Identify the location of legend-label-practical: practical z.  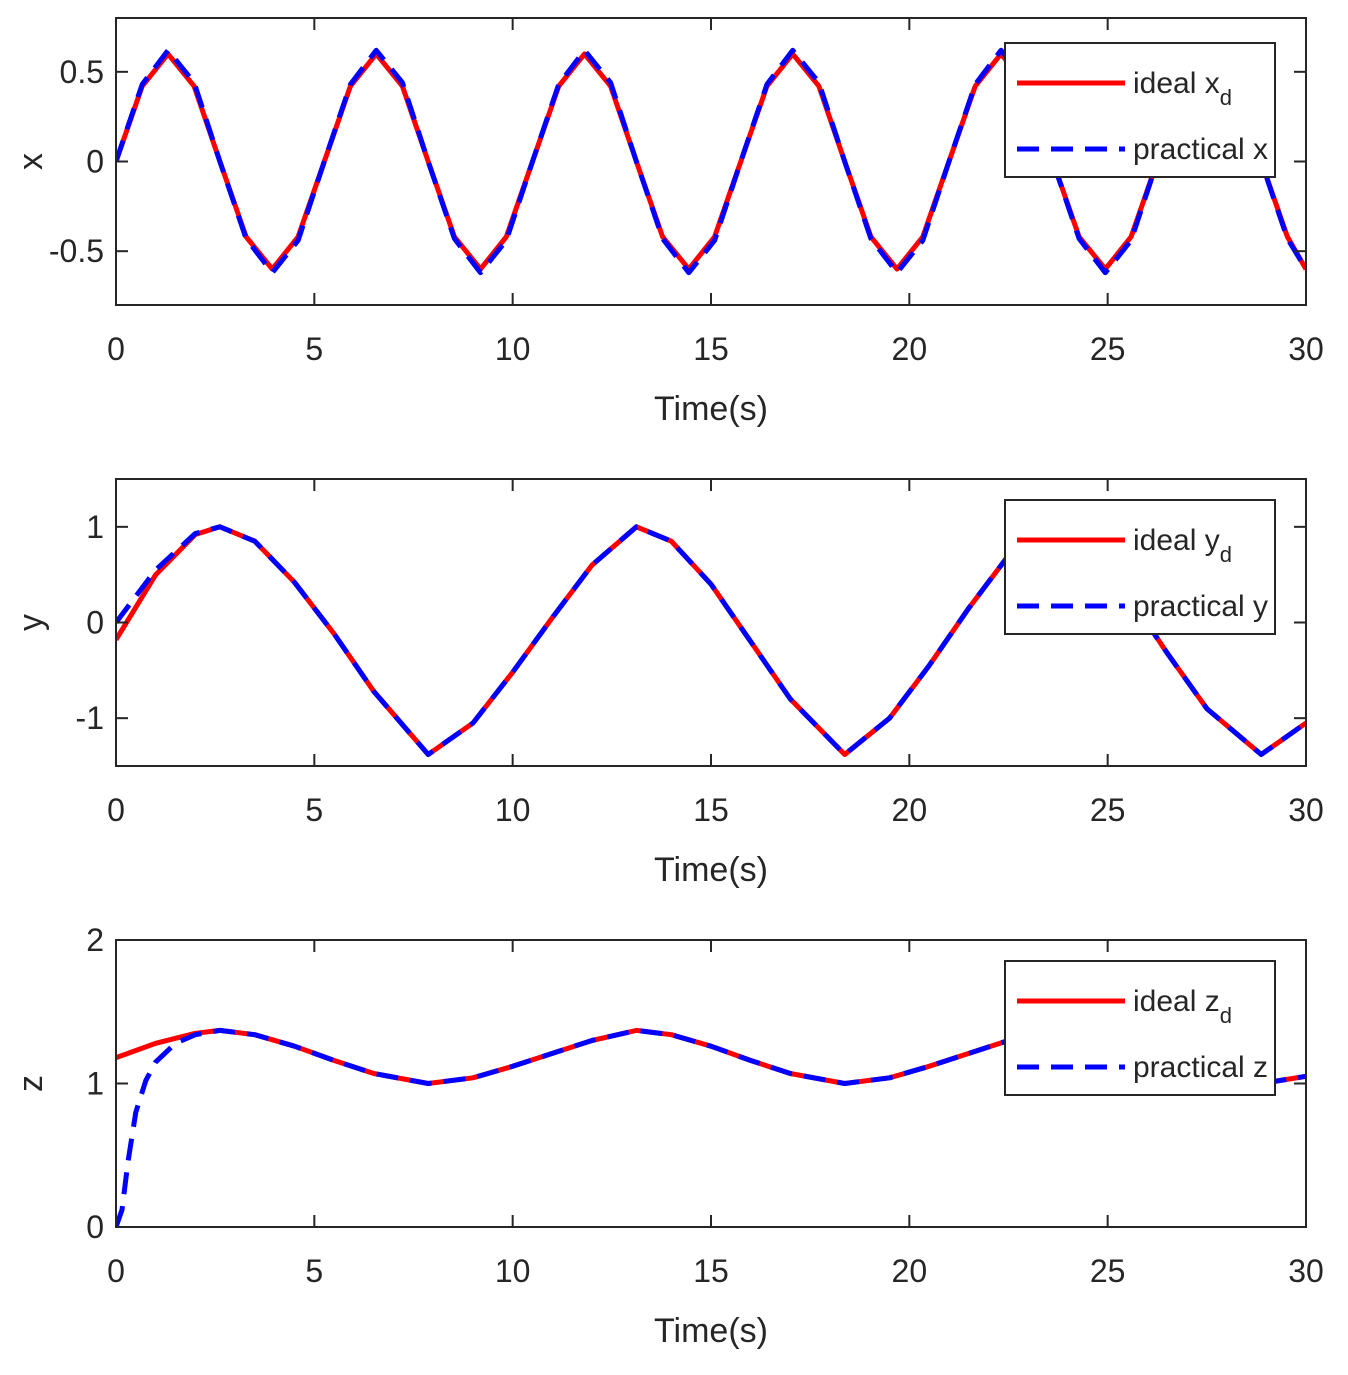
(1200, 1067).